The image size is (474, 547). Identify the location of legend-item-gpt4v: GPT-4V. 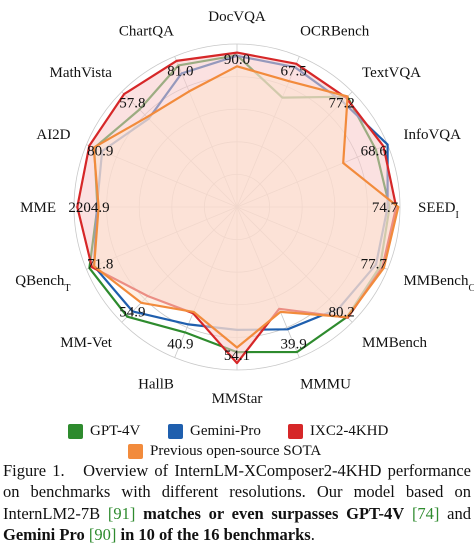
(104, 431).